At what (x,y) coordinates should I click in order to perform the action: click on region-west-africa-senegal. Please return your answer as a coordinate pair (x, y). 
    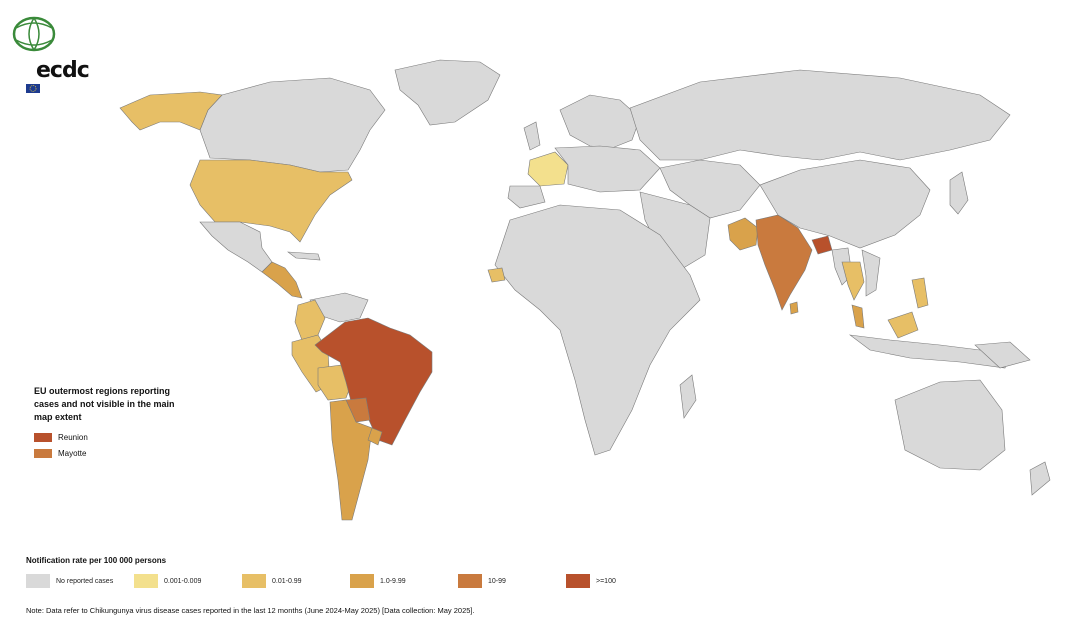
    Looking at the image, I should click on (496, 275).